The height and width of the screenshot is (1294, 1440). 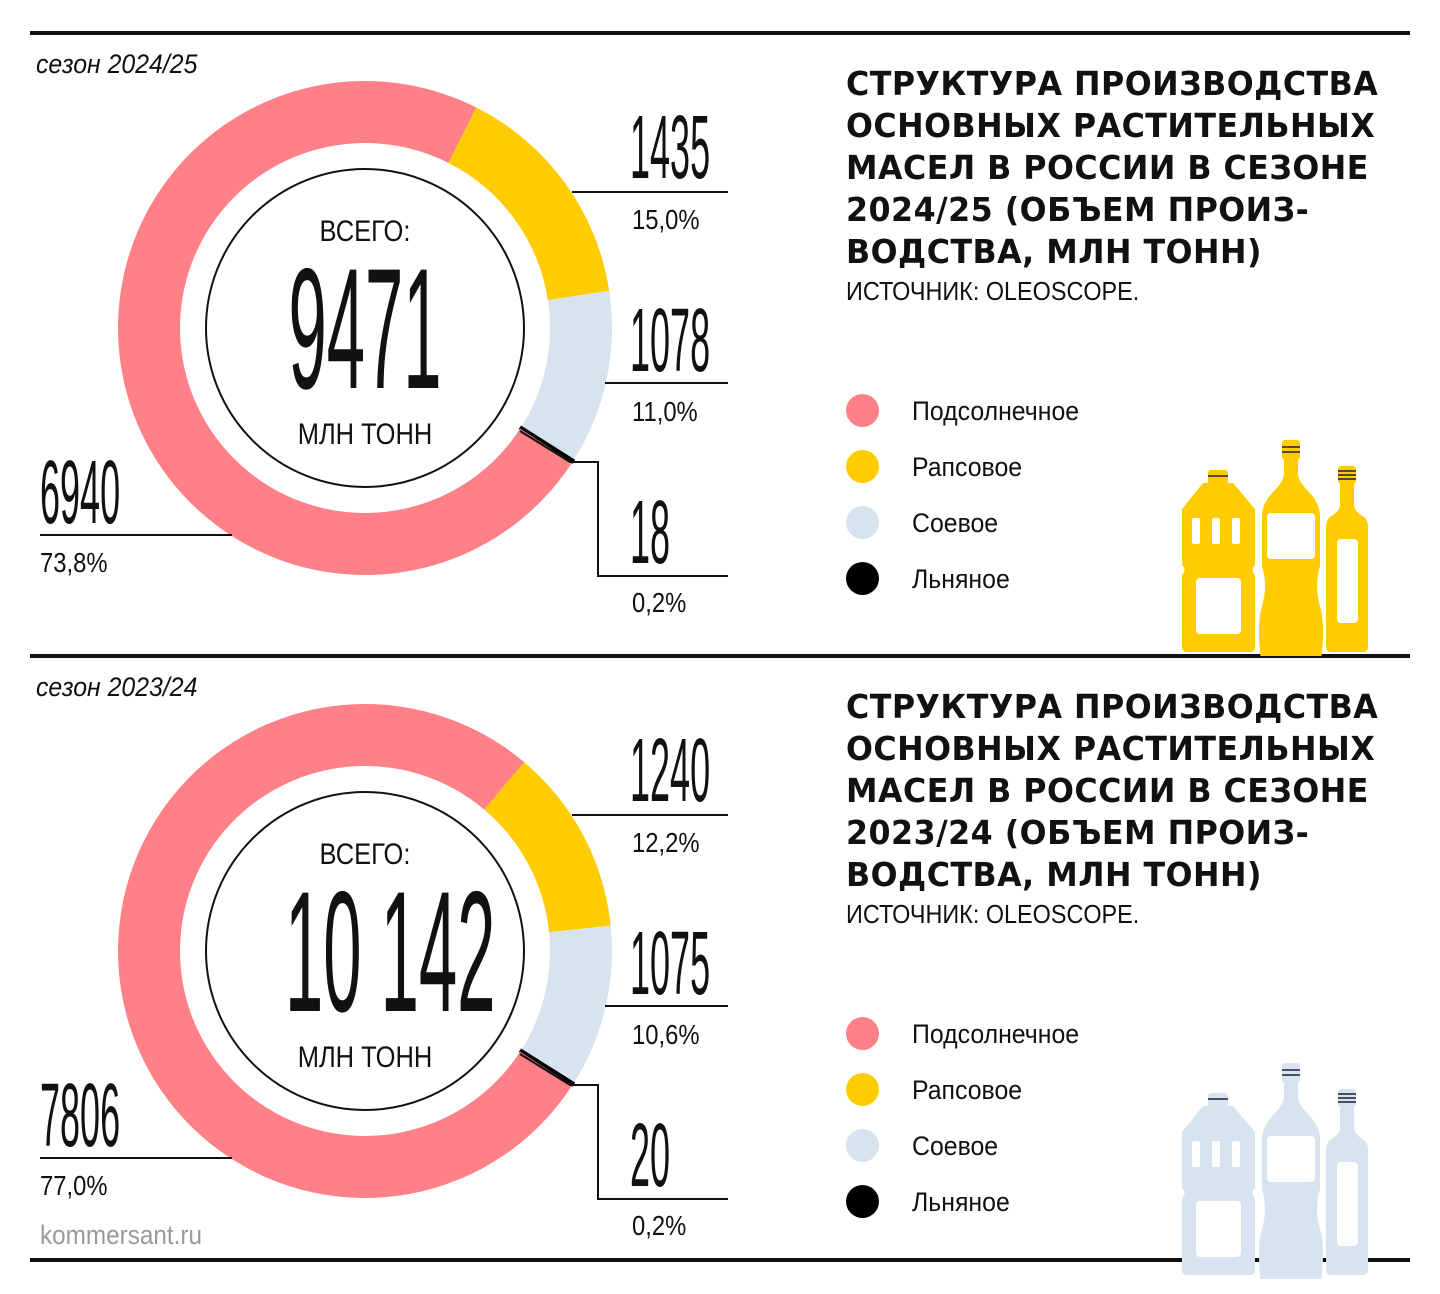 What do you see at coordinates (720, 656) in the screenshot?
I see `middle-rule` at bounding box center [720, 656].